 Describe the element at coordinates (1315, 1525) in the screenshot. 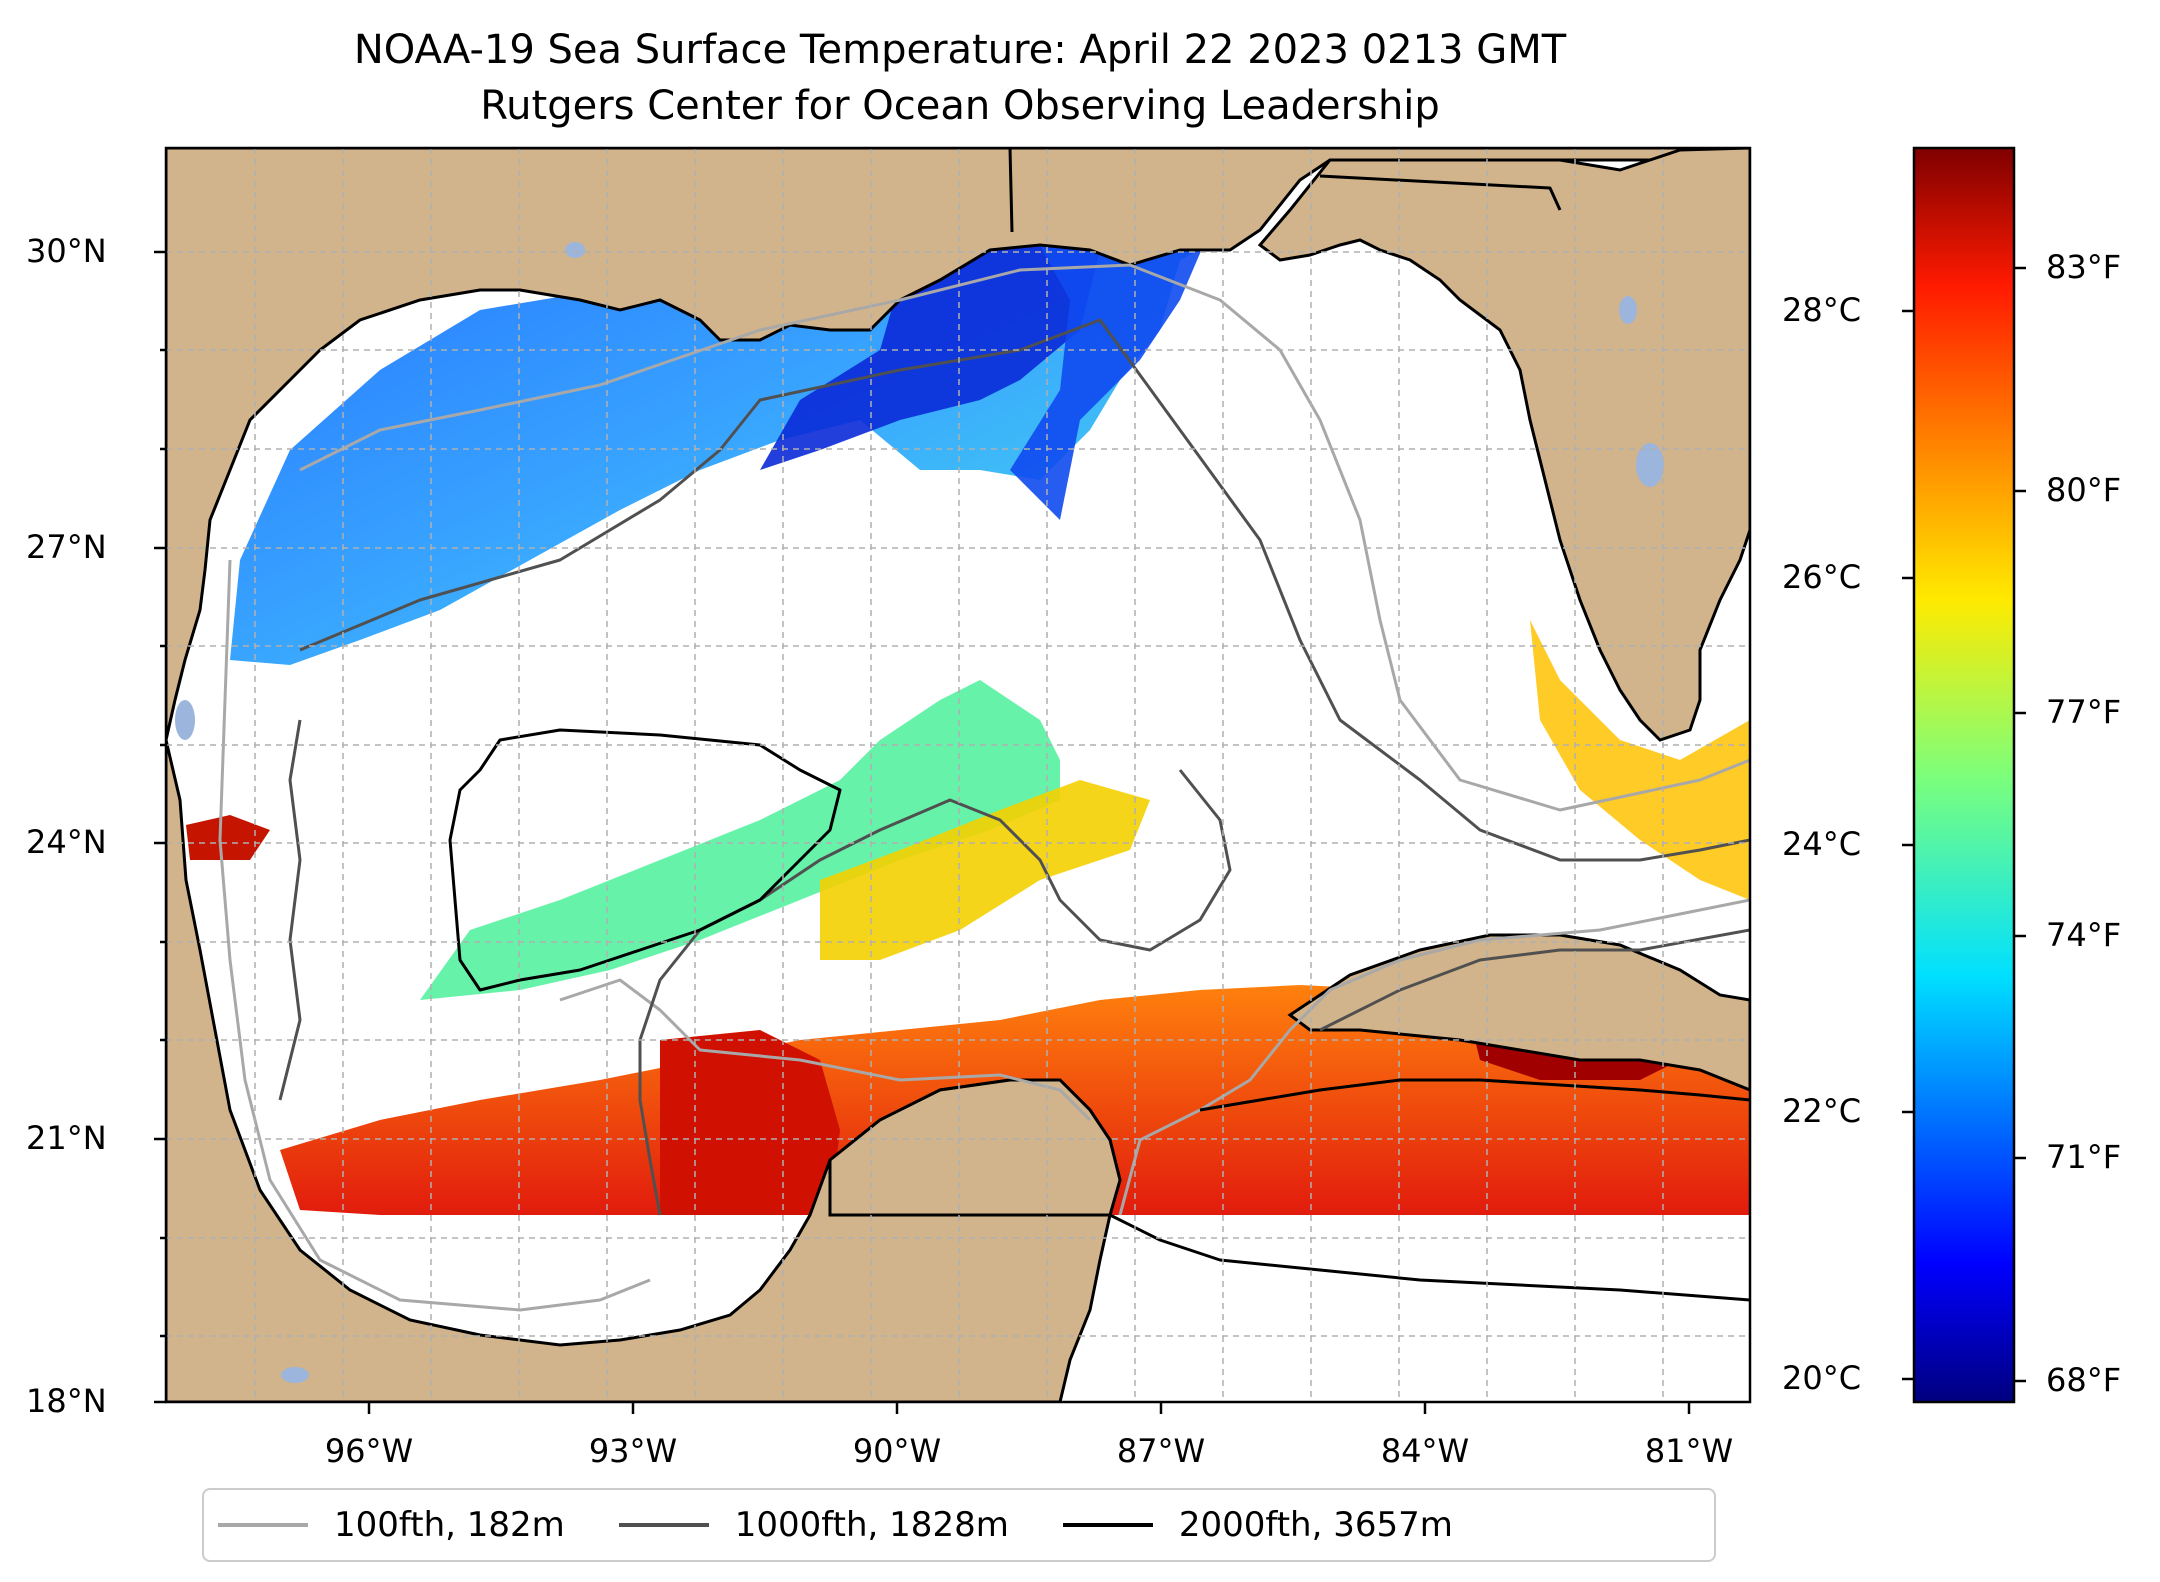

I see `legend-label: 2000fth, 3657m` at that location.